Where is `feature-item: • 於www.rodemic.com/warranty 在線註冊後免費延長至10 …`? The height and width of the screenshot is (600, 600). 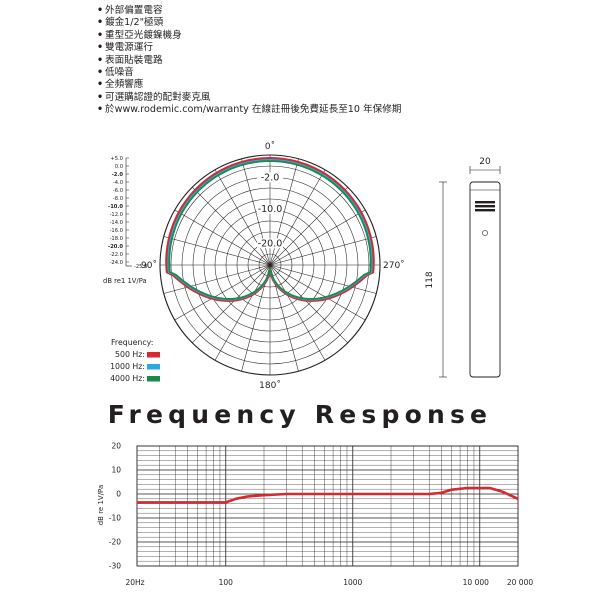
feature-item: • 於www.rodemic.com/warranty 在線註冊後免費延長至10 … is located at coordinates (249, 110).